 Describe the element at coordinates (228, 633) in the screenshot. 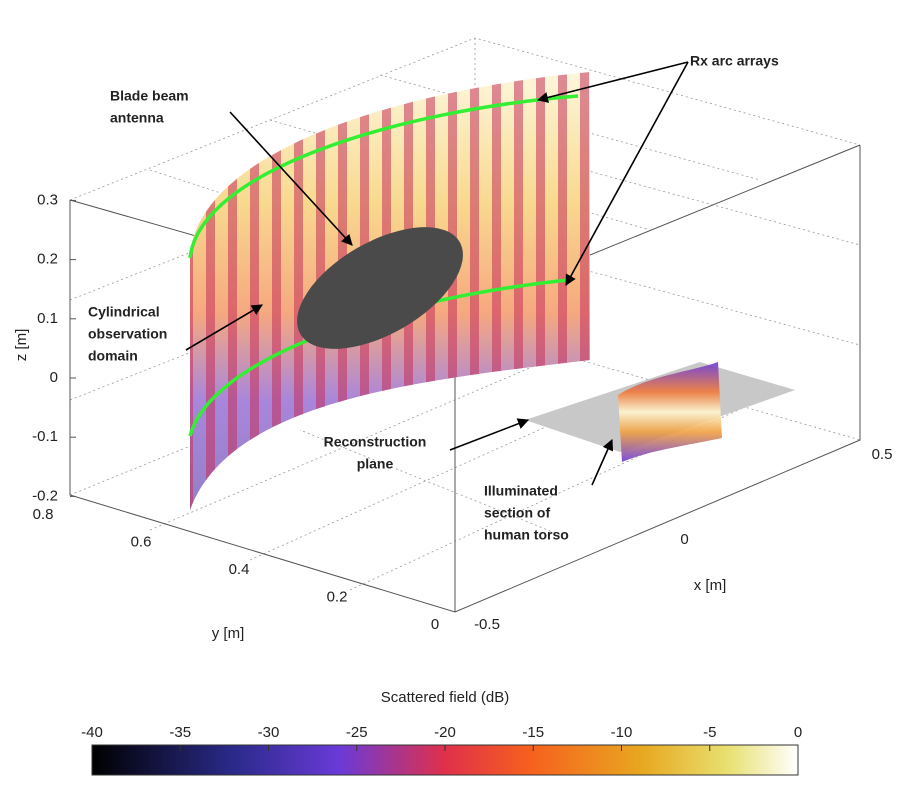

I see `y-axis-label: y [m]` at that location.